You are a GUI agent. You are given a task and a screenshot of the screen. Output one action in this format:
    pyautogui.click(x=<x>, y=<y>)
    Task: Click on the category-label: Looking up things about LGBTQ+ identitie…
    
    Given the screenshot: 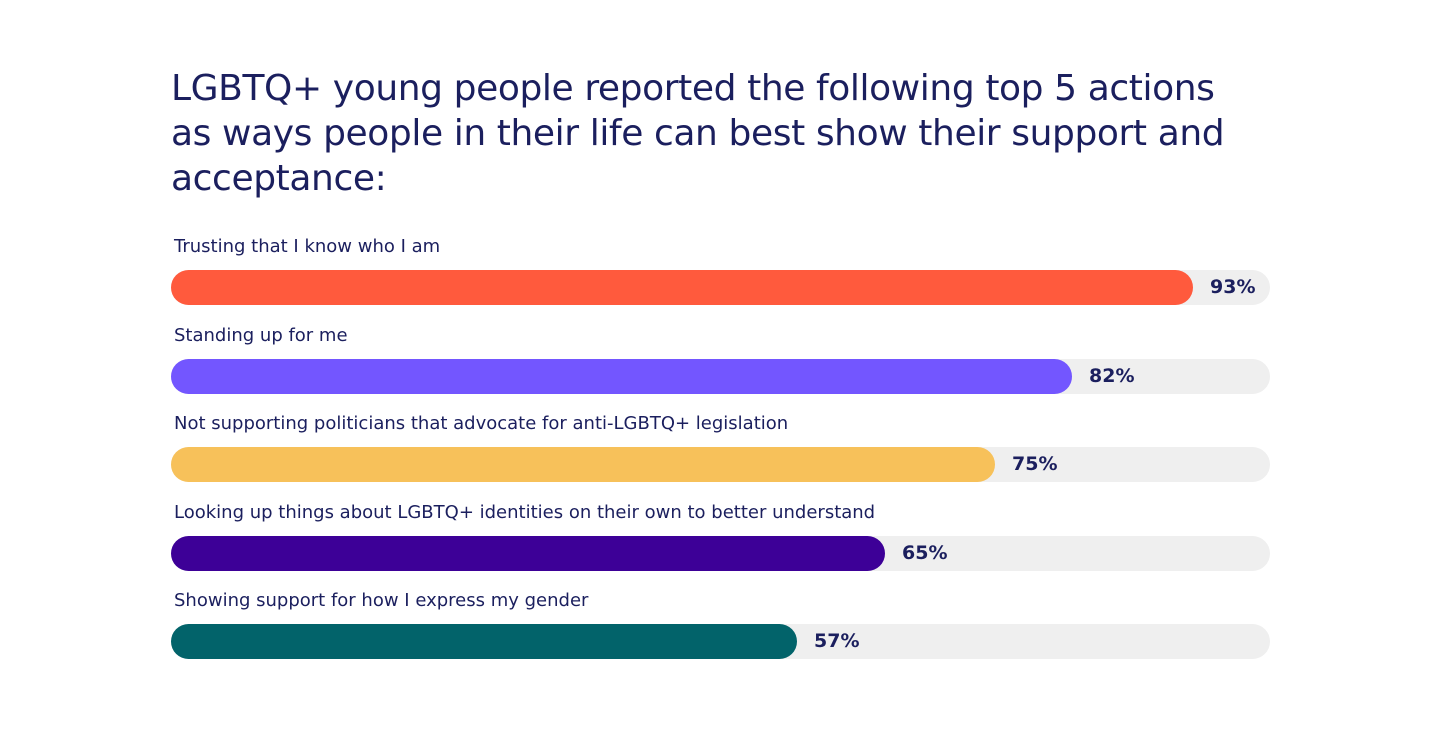 What is the action you would take?
    pyautogui.click(x=525, y=512)
    